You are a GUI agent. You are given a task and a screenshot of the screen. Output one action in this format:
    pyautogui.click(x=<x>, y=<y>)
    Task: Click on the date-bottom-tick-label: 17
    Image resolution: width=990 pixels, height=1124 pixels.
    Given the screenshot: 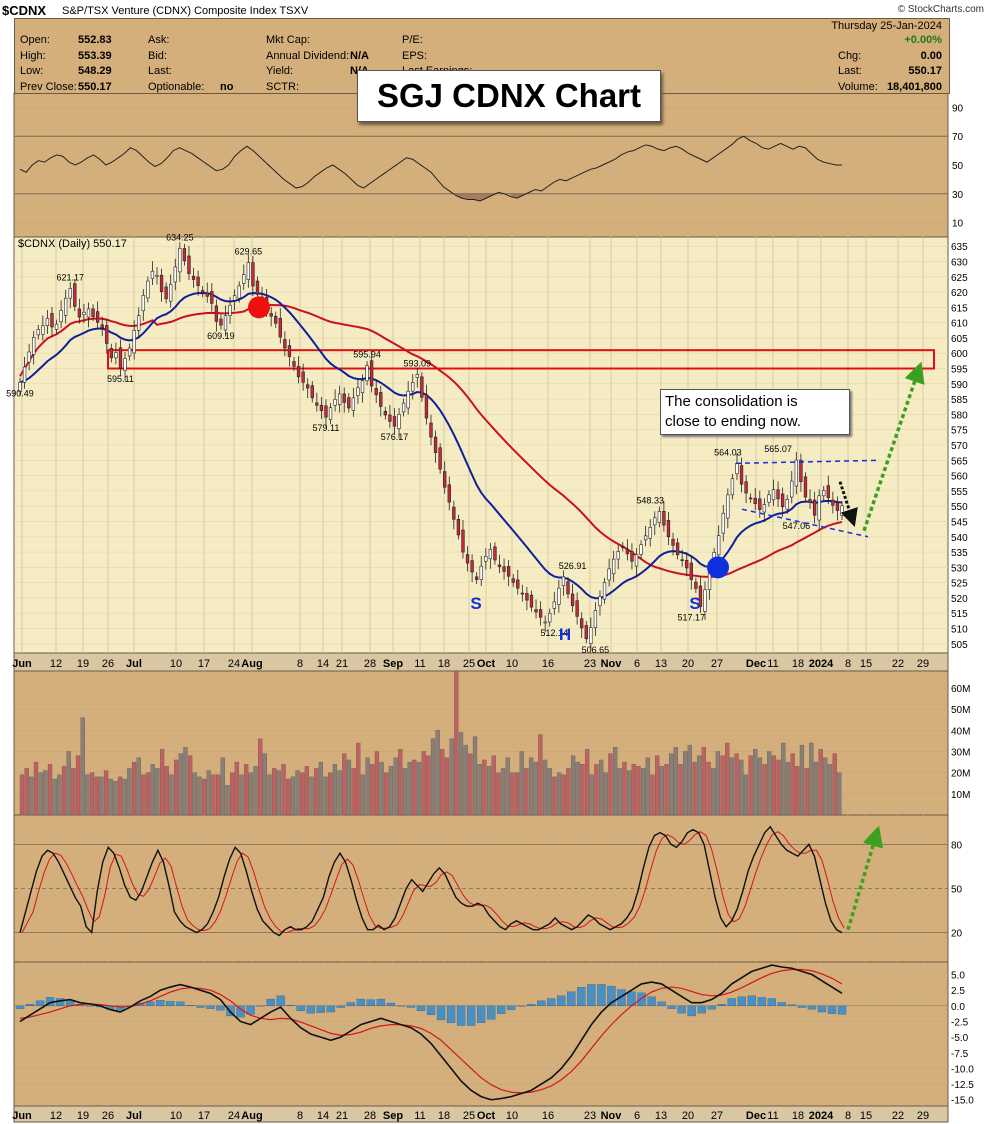 What is the action you would take?
    pyautogui.click(x=204, y=1116)
    